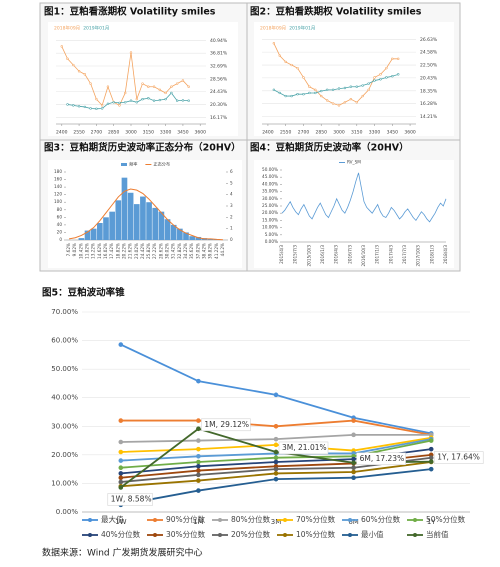 Image resolution: width=500 pixels, height=567 pixels. What do you see at coordinates (219, 105) in the screenshot?
I see `y-tick-label: 20.30%` at bounding box center [219, 105].